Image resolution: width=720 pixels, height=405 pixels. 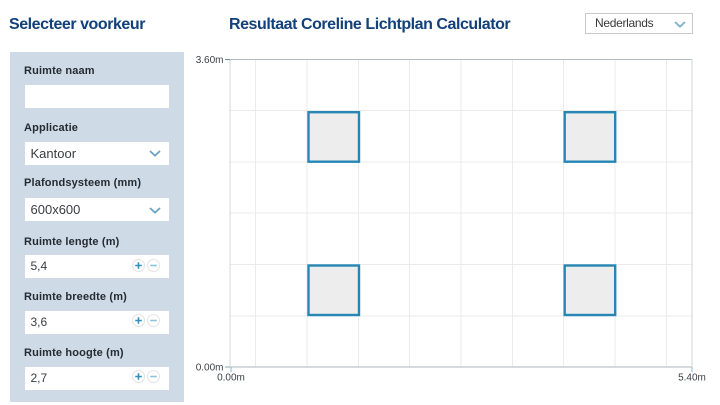 What do you see at coordinates (692, 378) in the screenshot?
I see `svg-text: 5.40m` at bounding box center [692, 378].